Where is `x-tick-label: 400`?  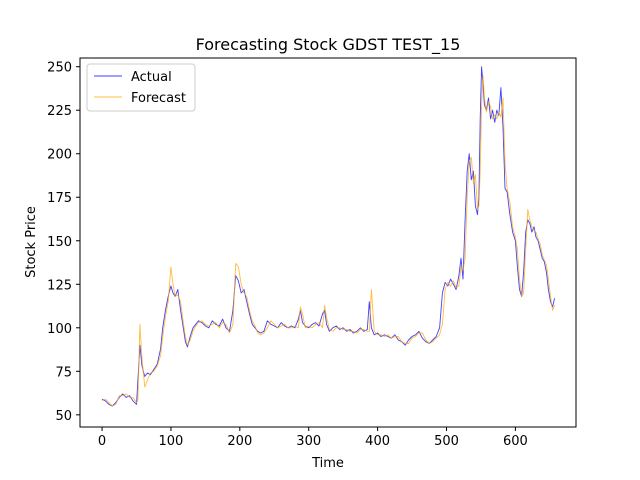
x-tick-label: 400 is located at coordinates (377, 441).